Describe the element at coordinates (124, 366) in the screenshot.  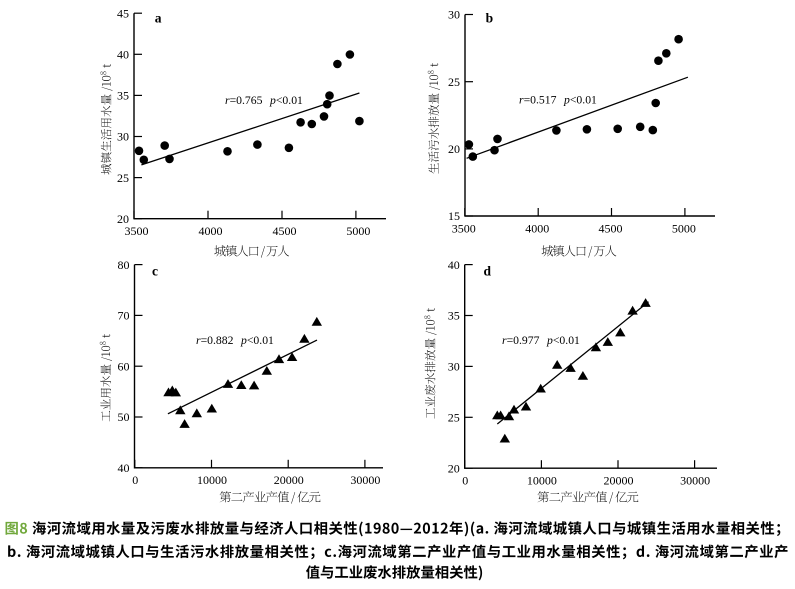
I see `svg-text: 60` at that location.